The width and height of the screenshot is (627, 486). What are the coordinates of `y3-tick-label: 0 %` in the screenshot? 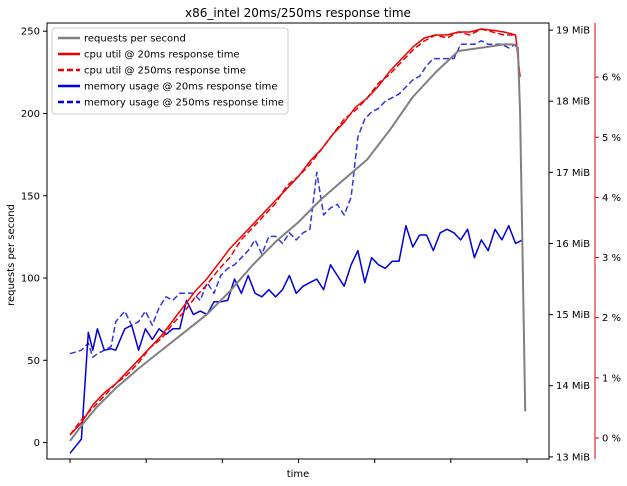 It's located at (611, 438).